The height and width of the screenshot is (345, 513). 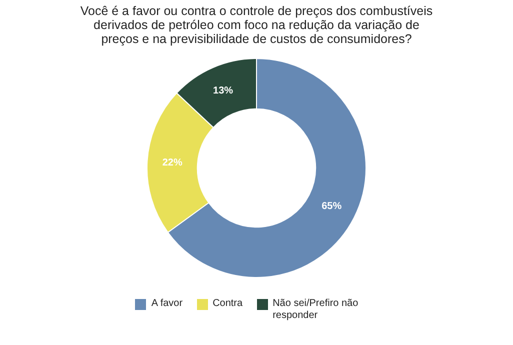 I want to click on legend-label: A favor, so click(x=167, y=304).